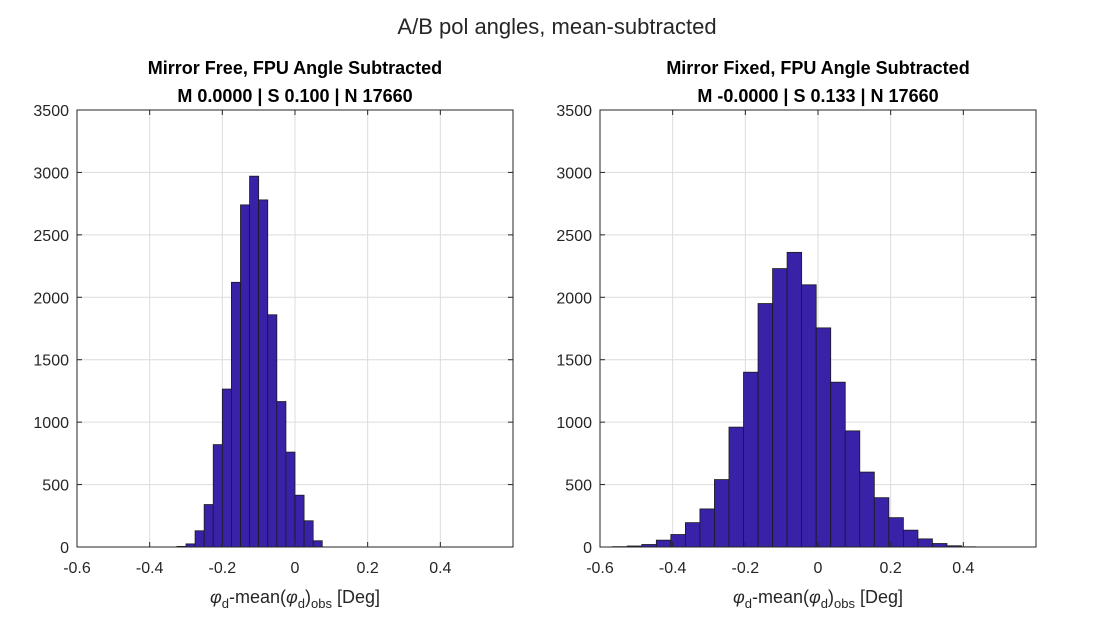 The image size is (1094, 625). Describe the element at coordinates (294, 96) in the screenshot. I see `panel-subtitle: M 0.0000 | S 0.100 | N 17660` at that location.